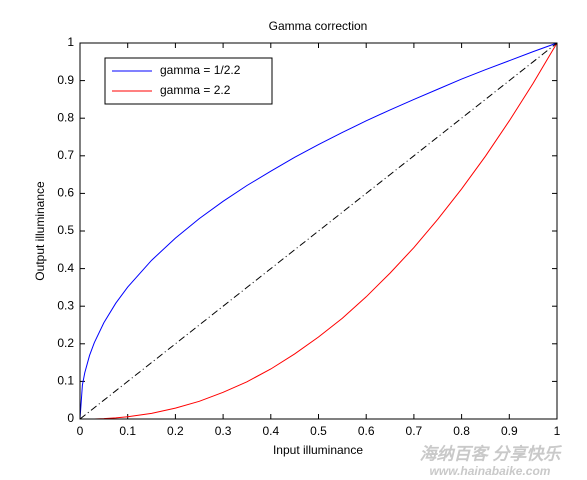 The width and height of the screenshot is (587, 480). What do you see at coordinates (270, 431) in the screenshot?
I see `x-tick-label: 0.4` at bounding box center [270, 431].